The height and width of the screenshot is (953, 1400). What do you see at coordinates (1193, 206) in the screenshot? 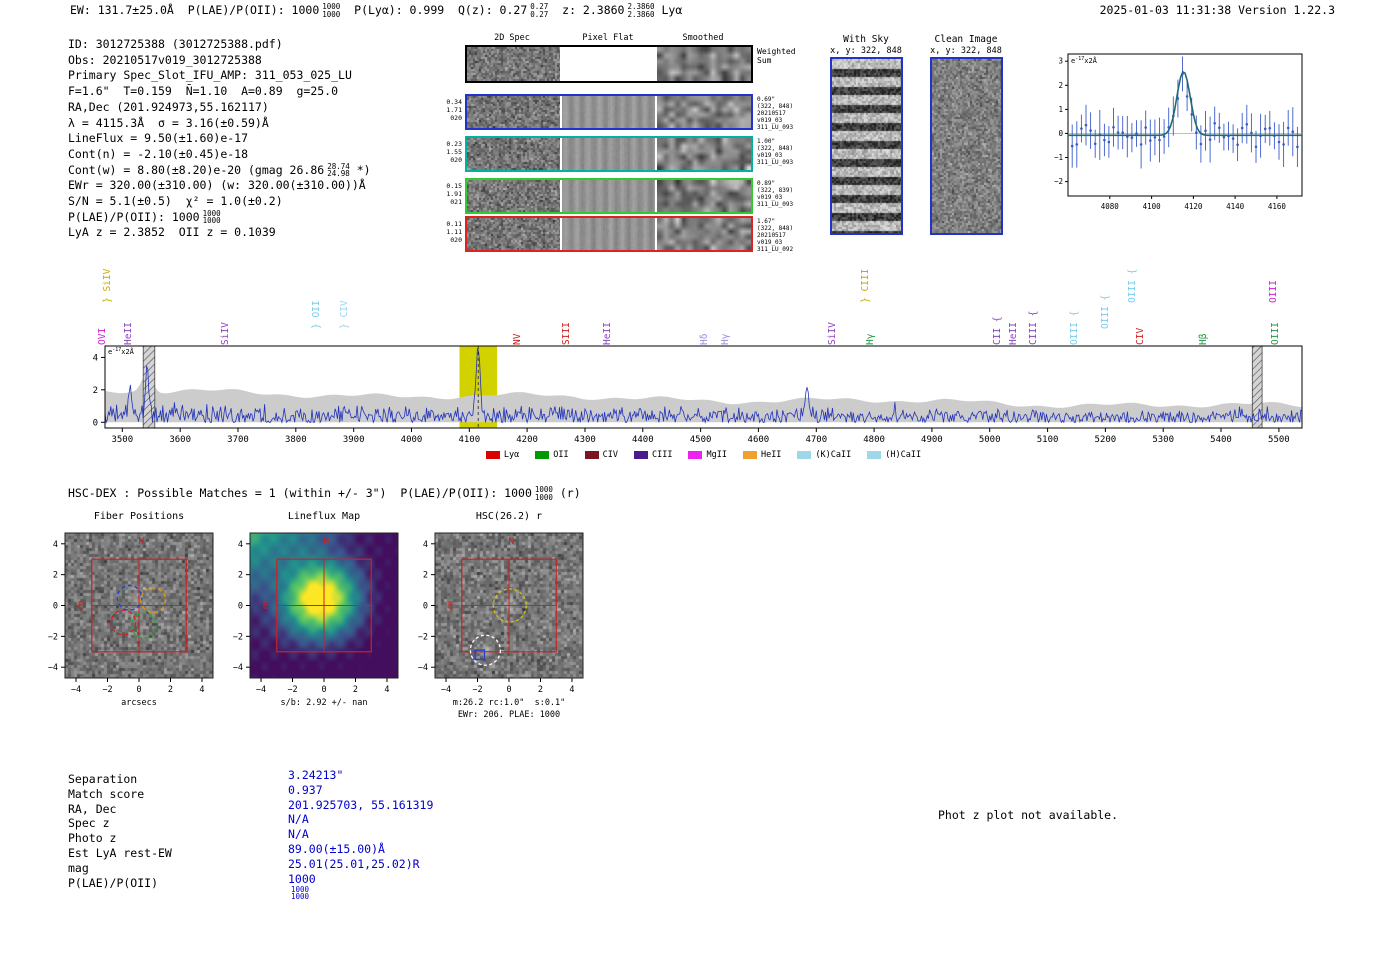
I see `svg-text: 4120` at bounding box center [1193, 206].